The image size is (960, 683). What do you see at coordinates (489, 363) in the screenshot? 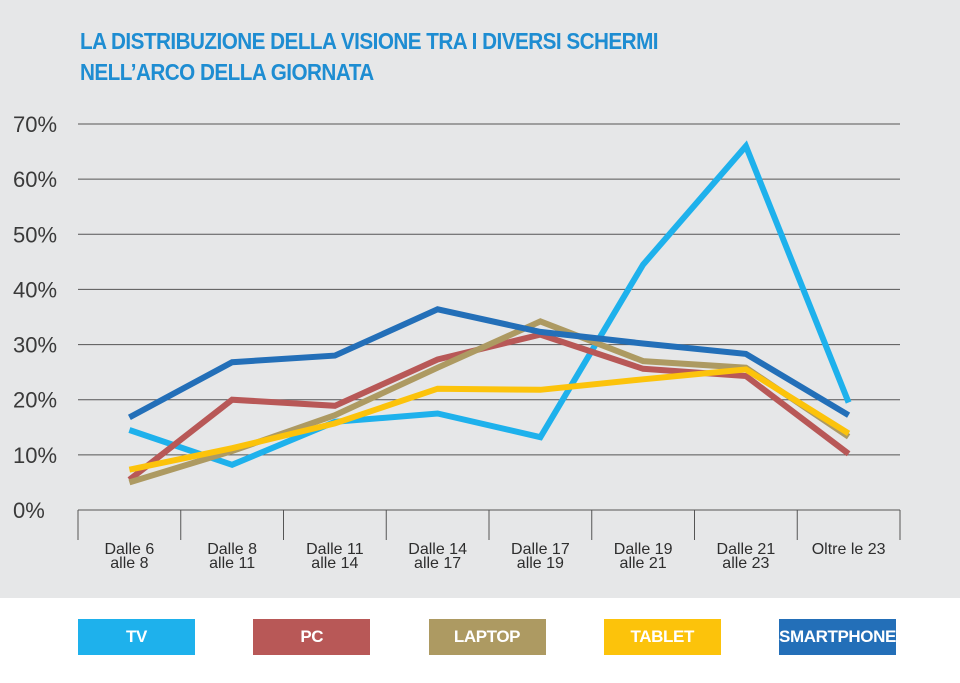
I see `series-line-smartphone` at bounding box center [489, 363].